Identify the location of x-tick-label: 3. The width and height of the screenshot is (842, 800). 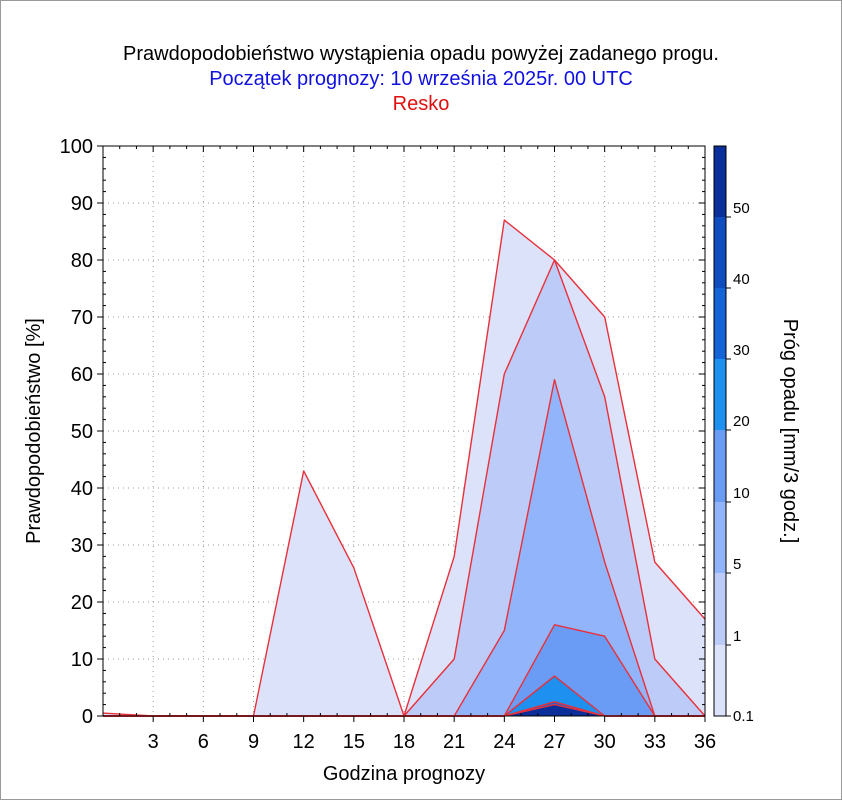
(153, 742).